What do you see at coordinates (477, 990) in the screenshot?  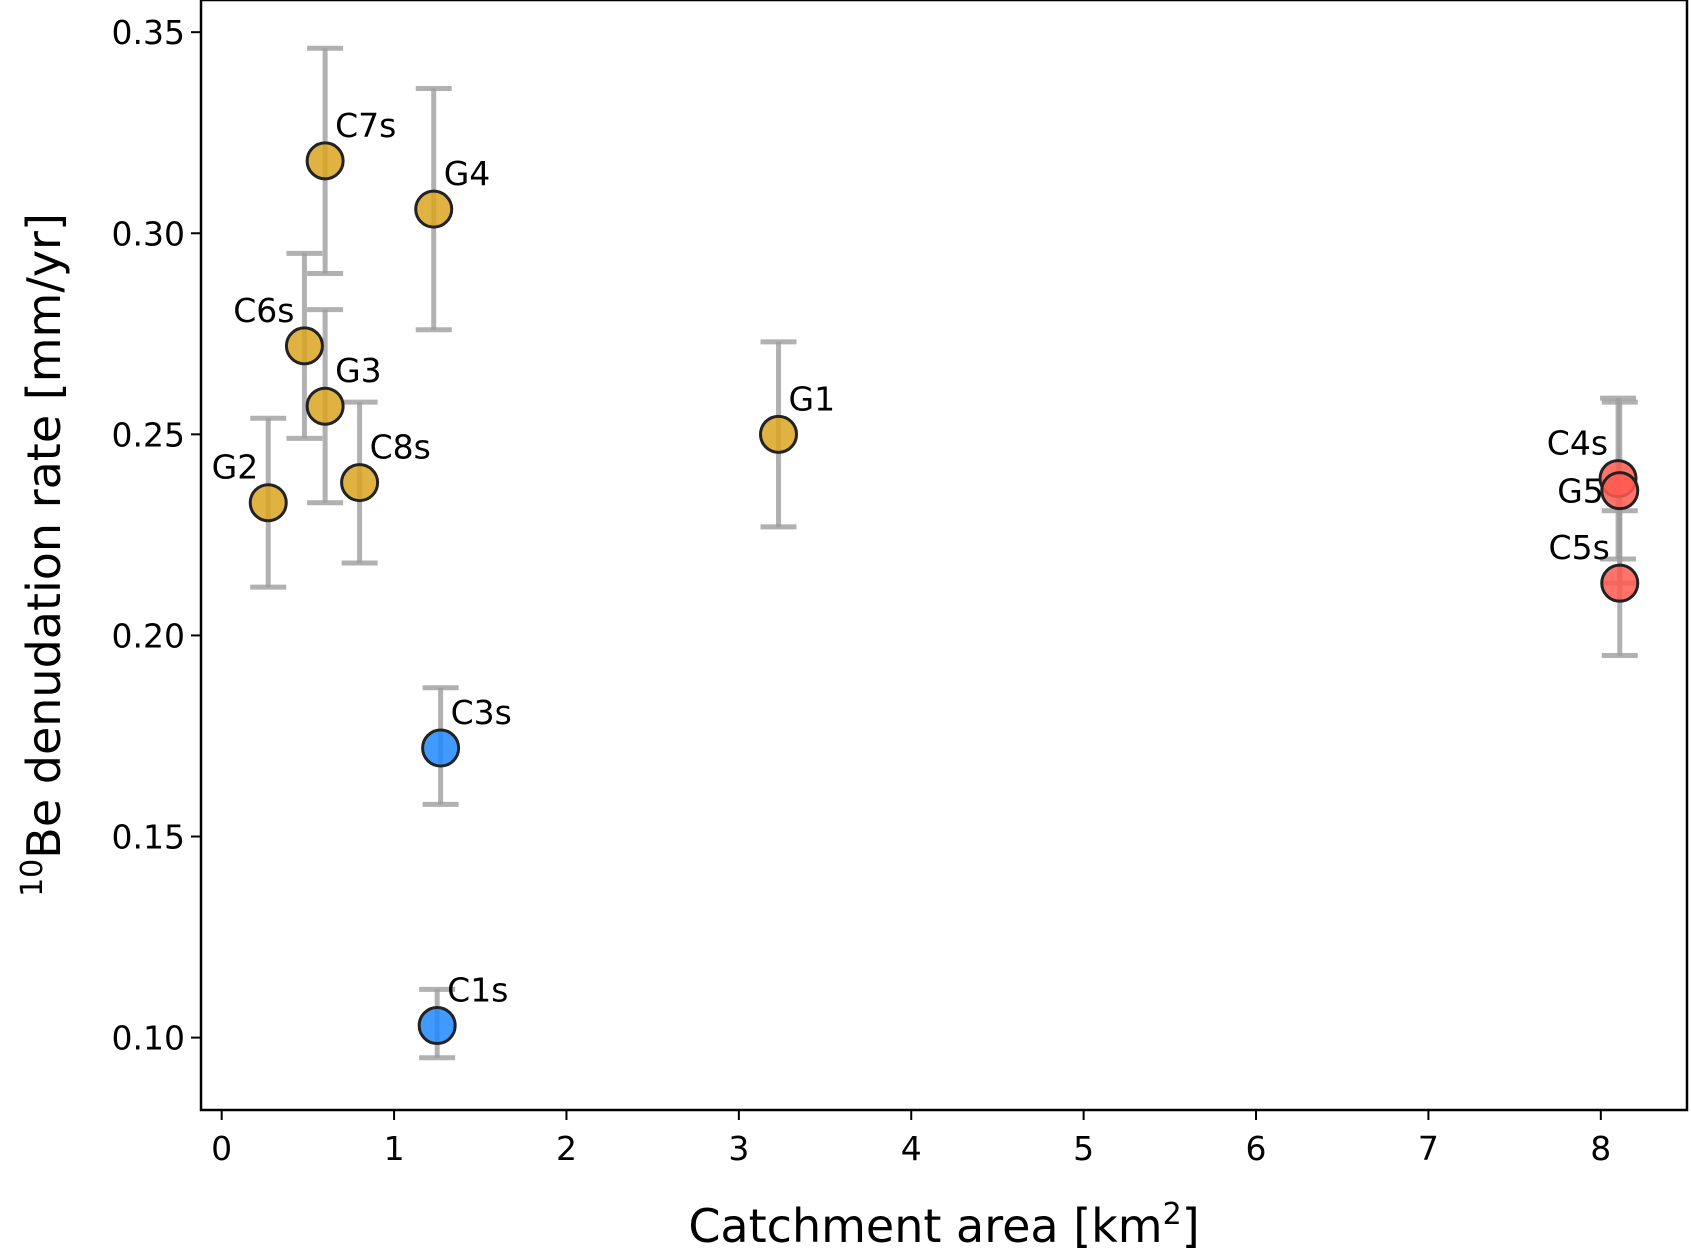 I see `point-label: C1s` at bounding box center [477, 990].